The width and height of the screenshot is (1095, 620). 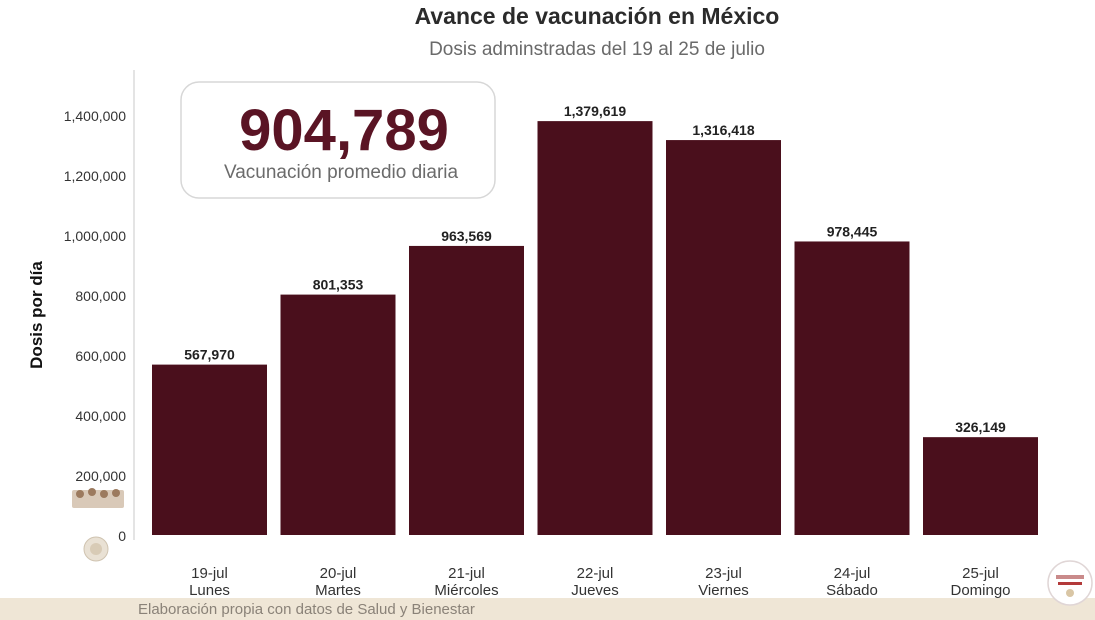 What do you see at coordinates (595, 573) in the screenshot?
I see `x-tick-date: 22-jul` at bounding box center [595, 573].